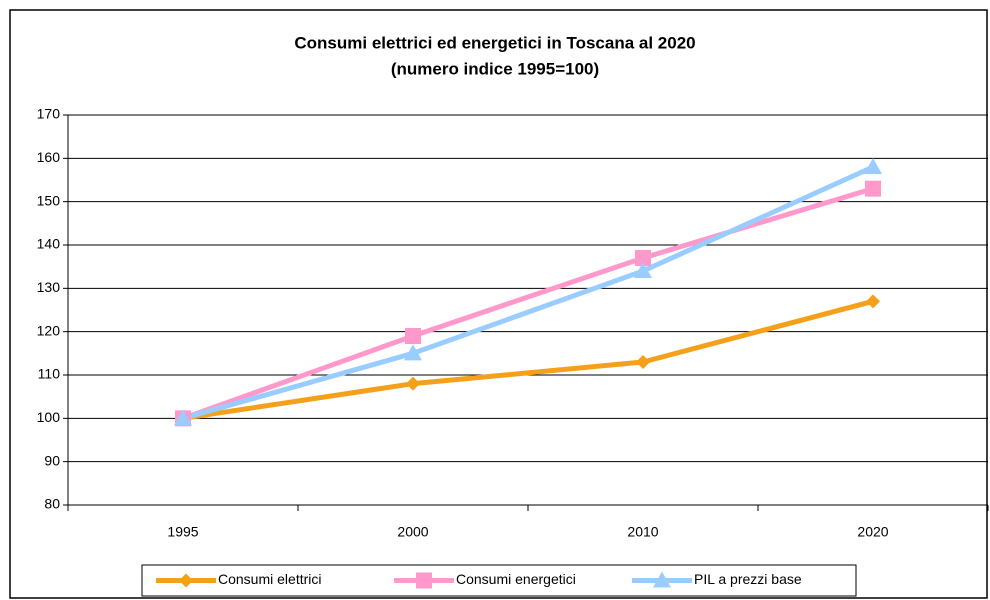 This screenshot has width=990, height=600. What do you see at coordinates (528, 359) in the screenshot?
I see `series-line` at bounding box center [528, 359].